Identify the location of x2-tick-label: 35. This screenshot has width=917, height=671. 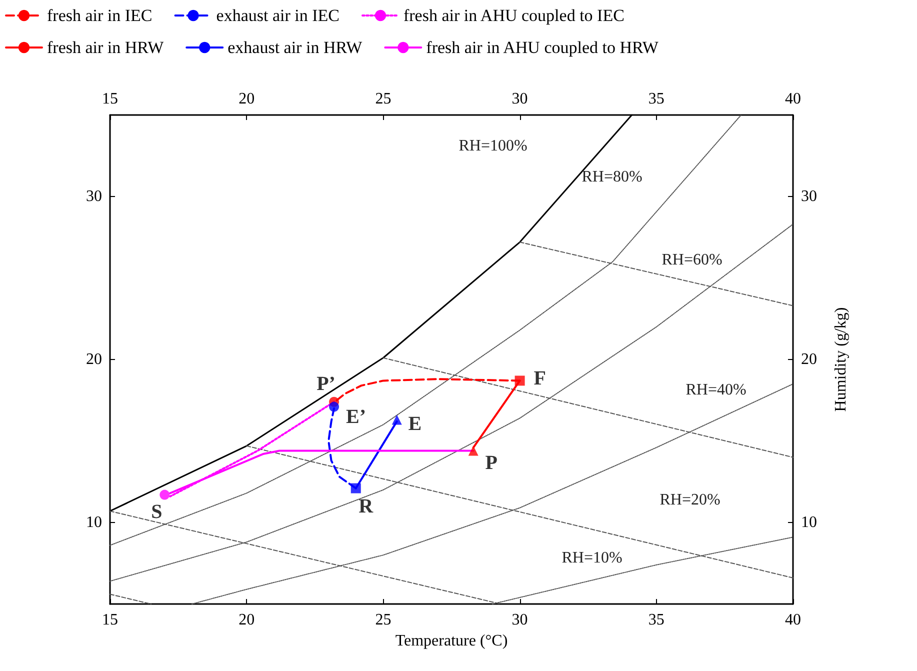
(656, 99).